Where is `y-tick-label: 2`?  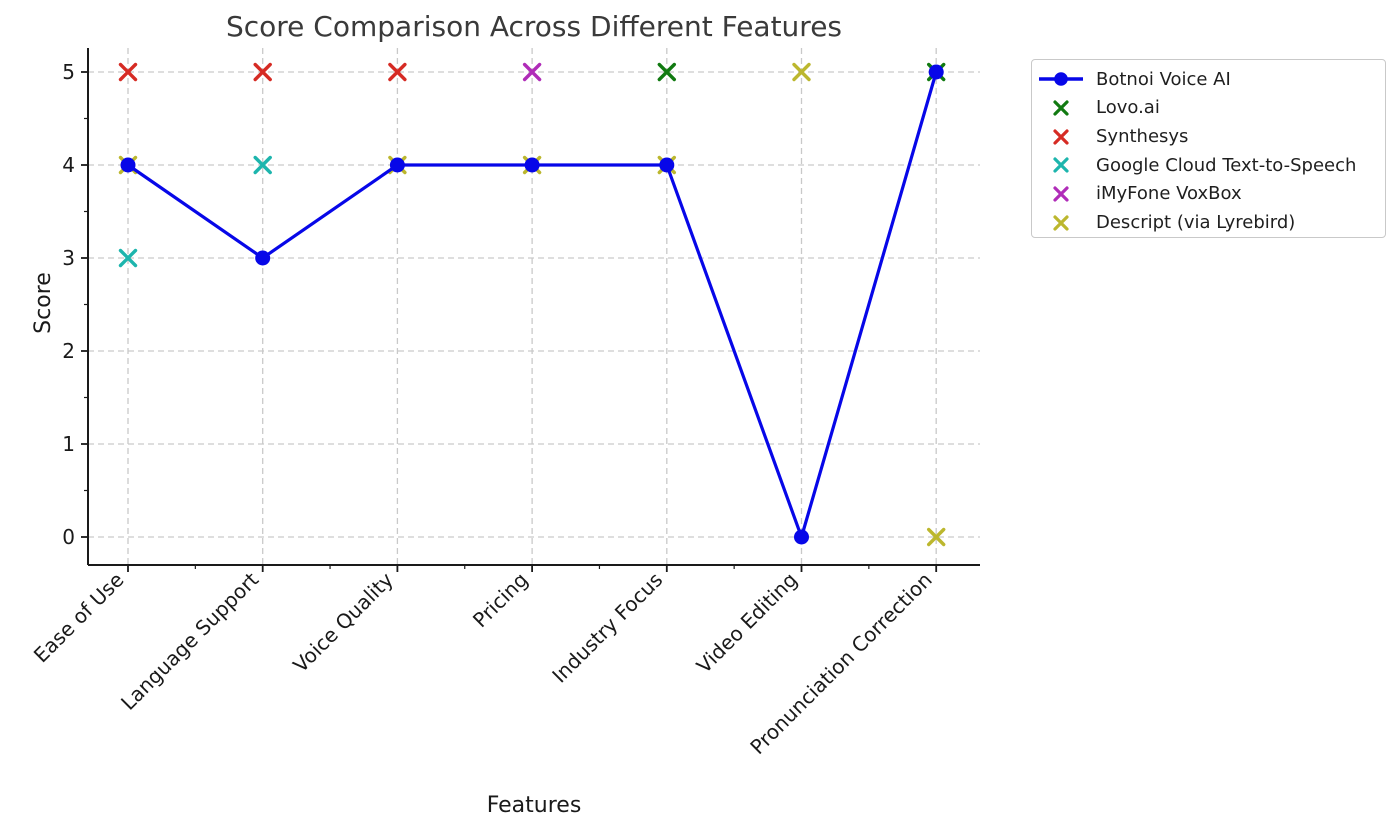 y-tick-label: 2 is located at coordinates (68, 351).